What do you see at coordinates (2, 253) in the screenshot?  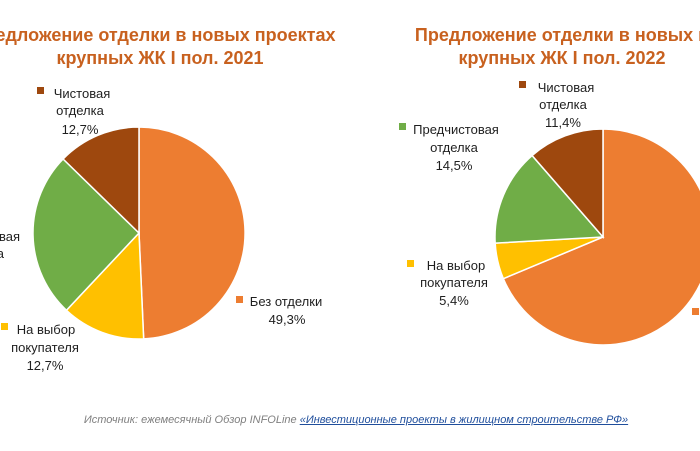 I see `label-predchistovaya-2021-line2: а` at bounding box center [2, 253].